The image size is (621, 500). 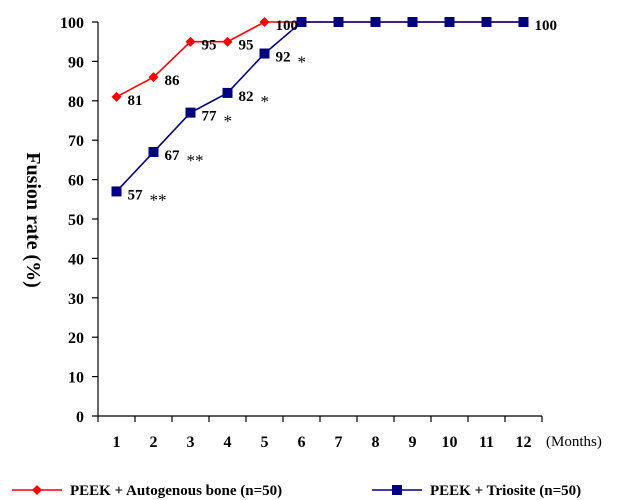 I want to click on y-tick-label: 0, so click(x=80, y=417).